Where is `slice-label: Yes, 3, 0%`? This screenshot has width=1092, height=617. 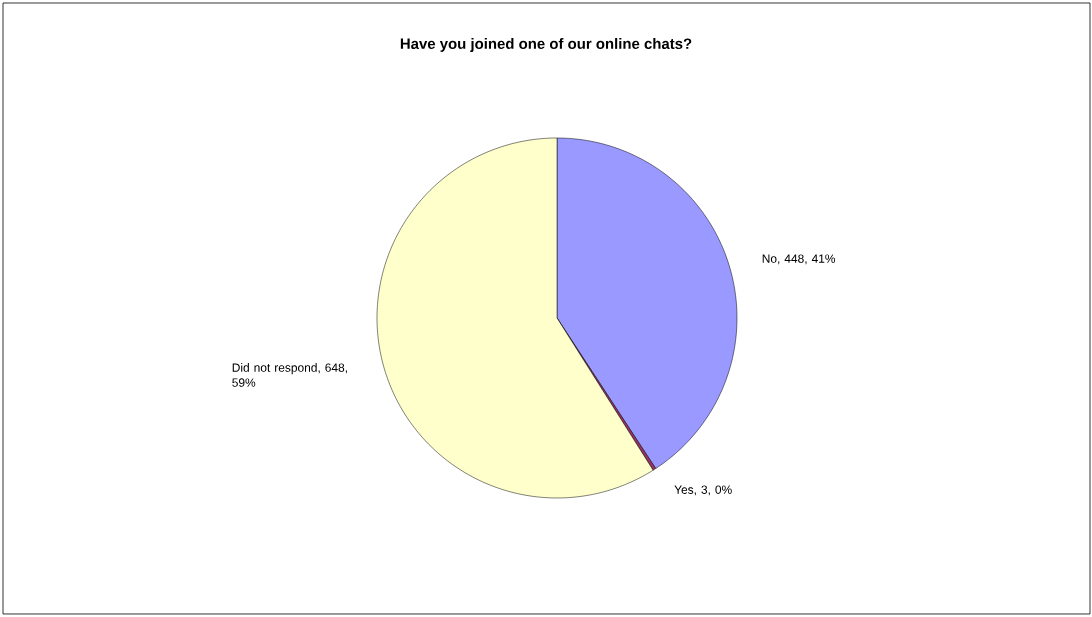 slice-label: Yes, 3, 0% is located at coordinates (703, 490).